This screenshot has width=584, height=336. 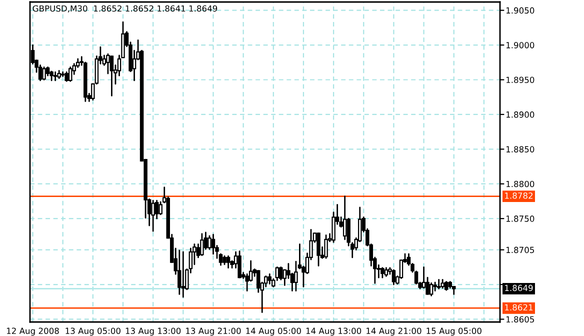 I want to click on x-tick-label: 13 Aug 21:00, so click(x=213, y=332).